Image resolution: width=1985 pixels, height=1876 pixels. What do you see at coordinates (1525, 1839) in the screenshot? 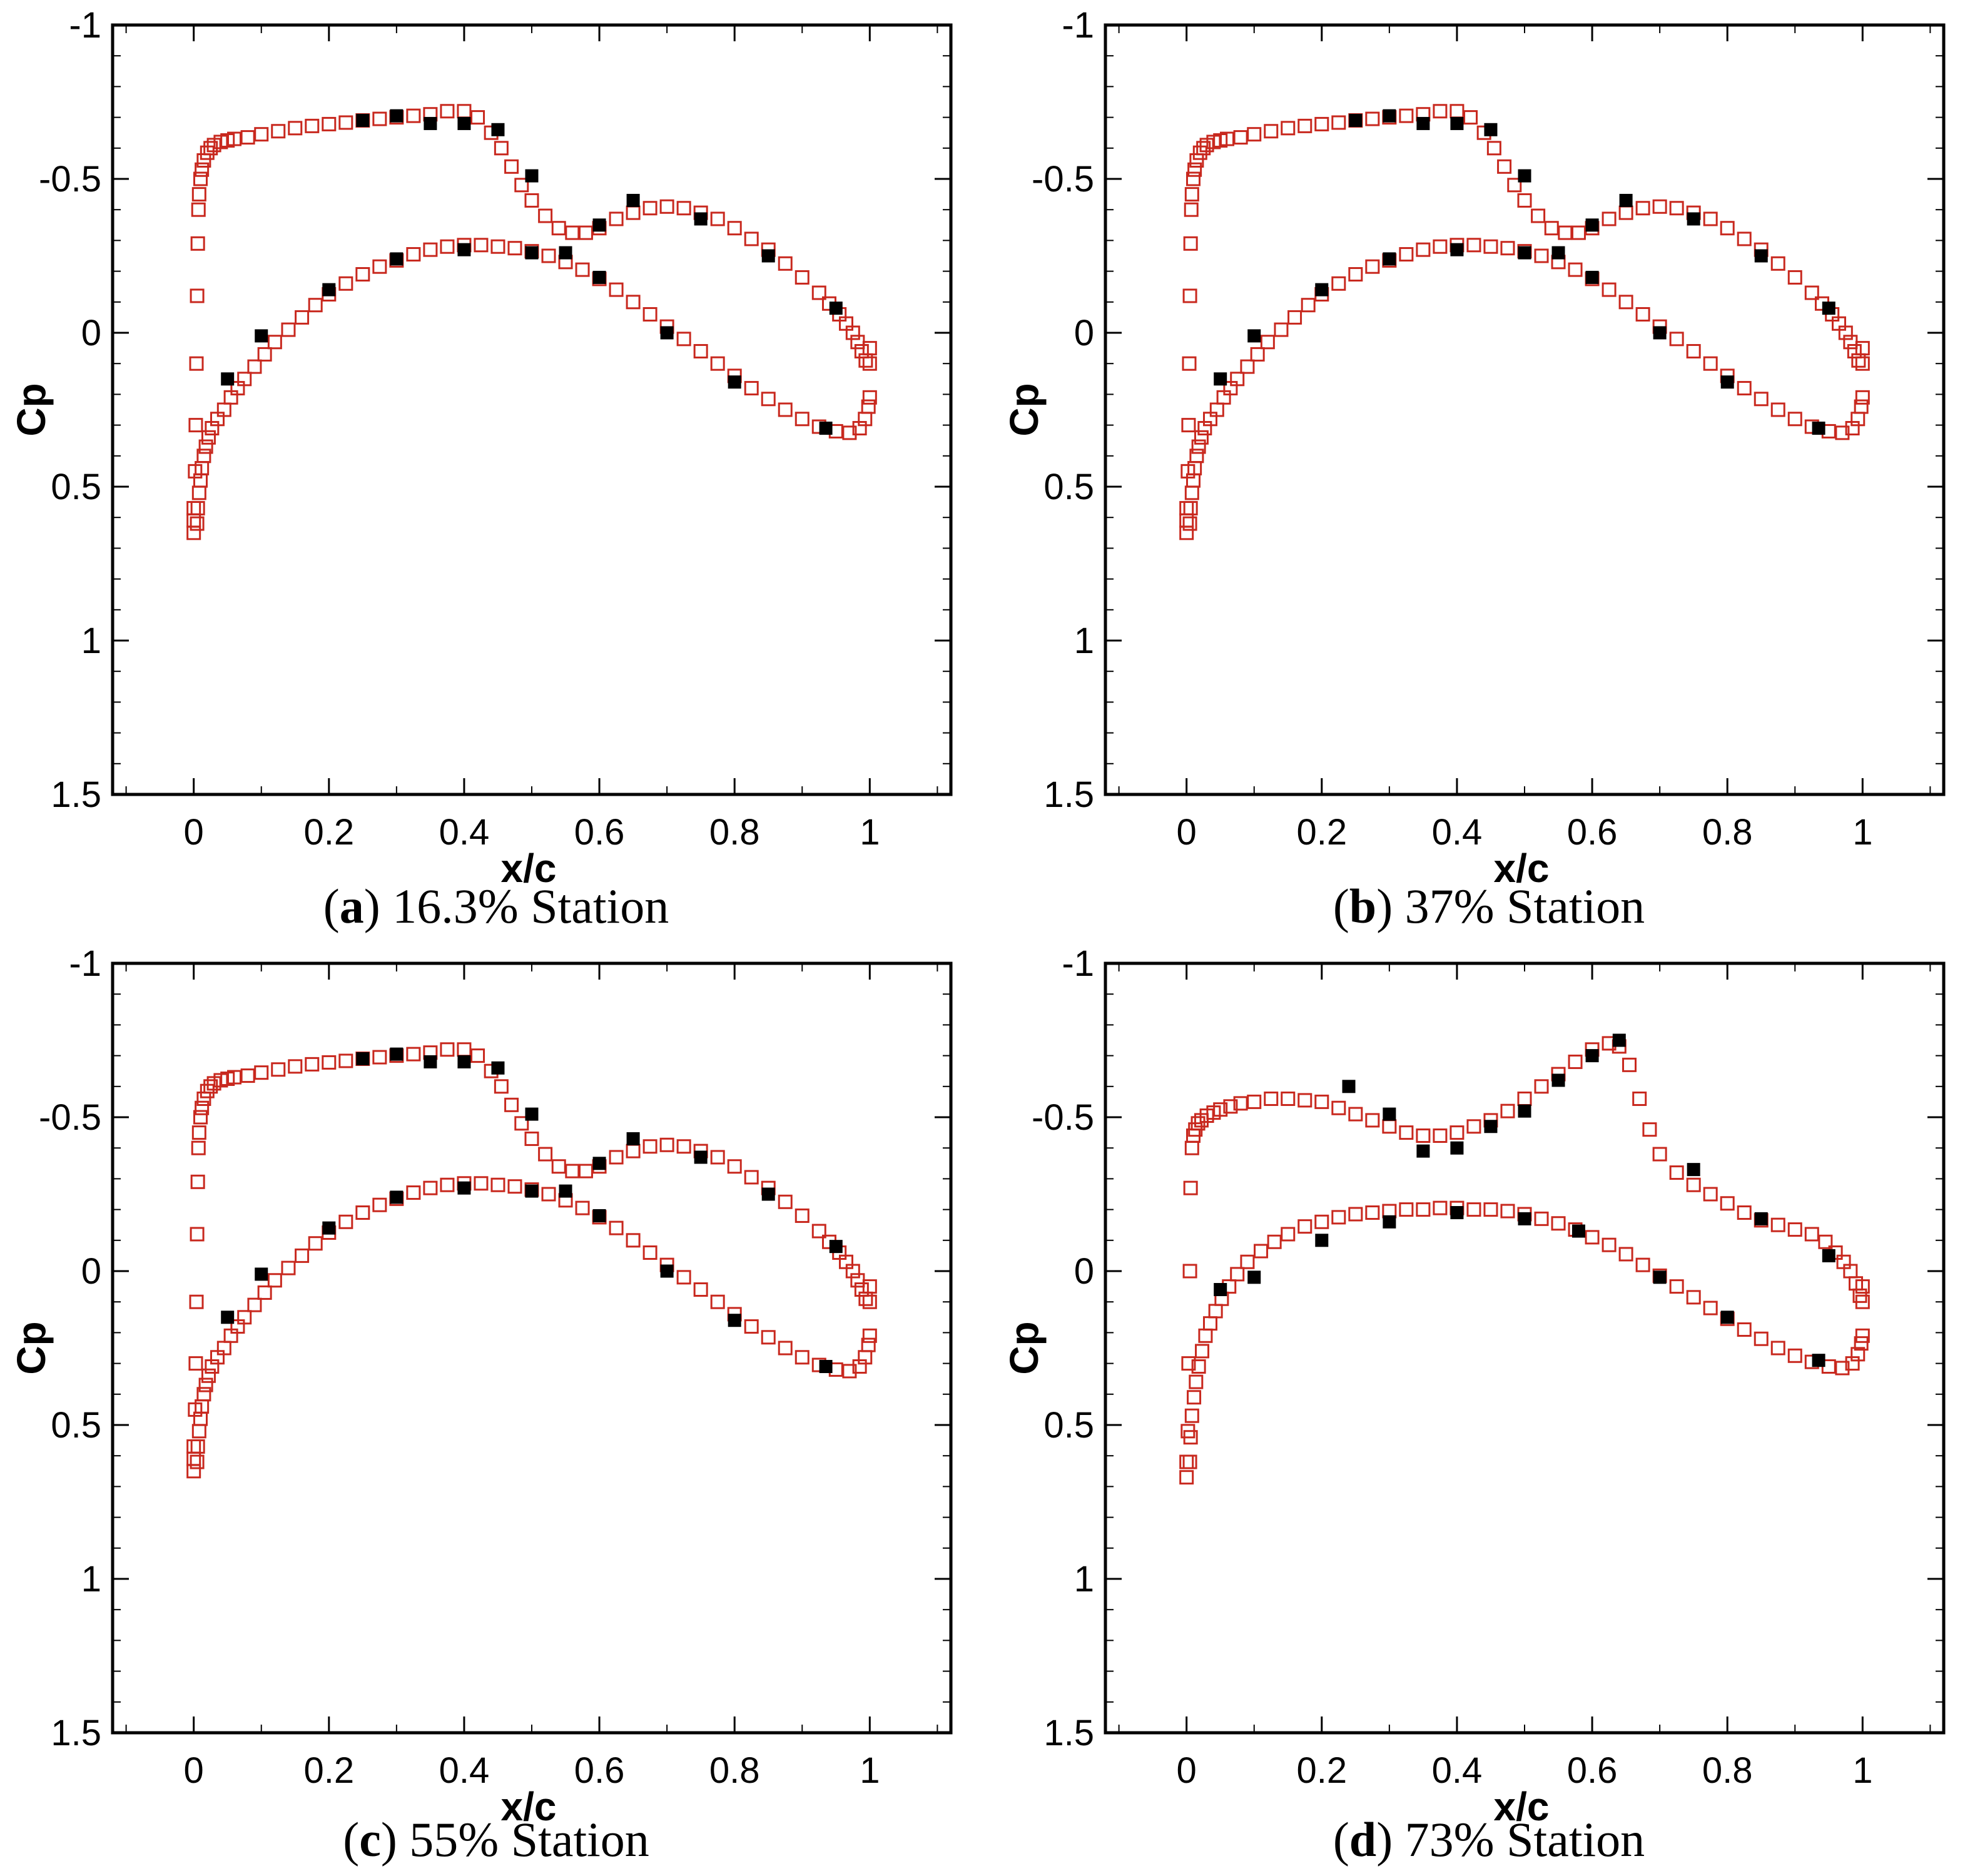
I see `caption-text-d: 73% Station` at bounding box center [1525, 1839].